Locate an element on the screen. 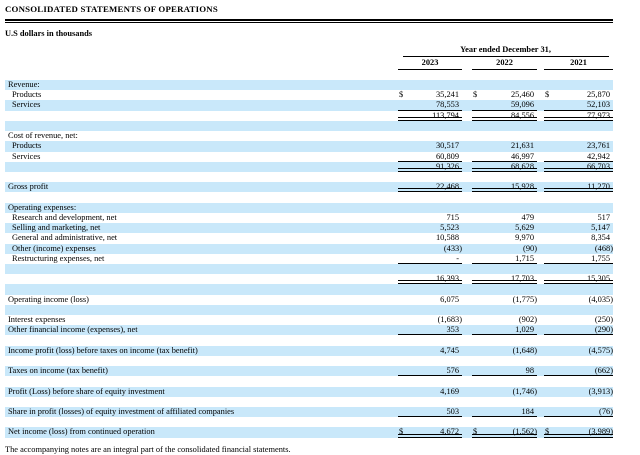 The image size is (640, 455). table-row: Cost of revenue, net: is located at coordinates (309, 136).